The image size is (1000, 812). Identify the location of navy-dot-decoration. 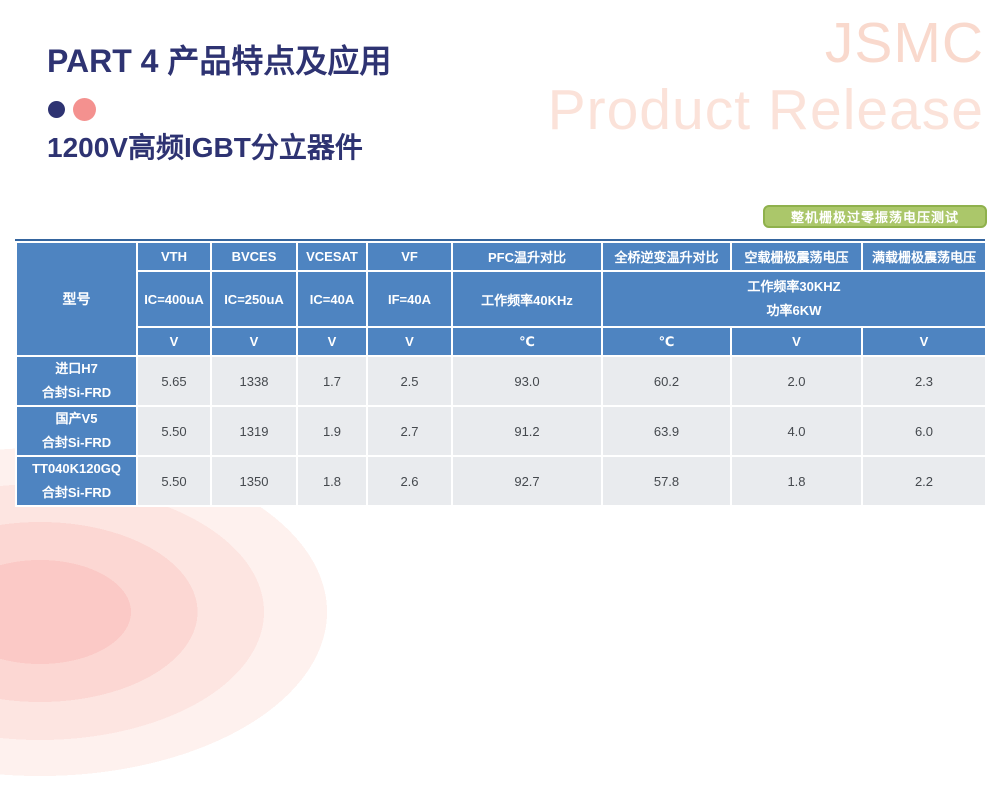
(56, 109).